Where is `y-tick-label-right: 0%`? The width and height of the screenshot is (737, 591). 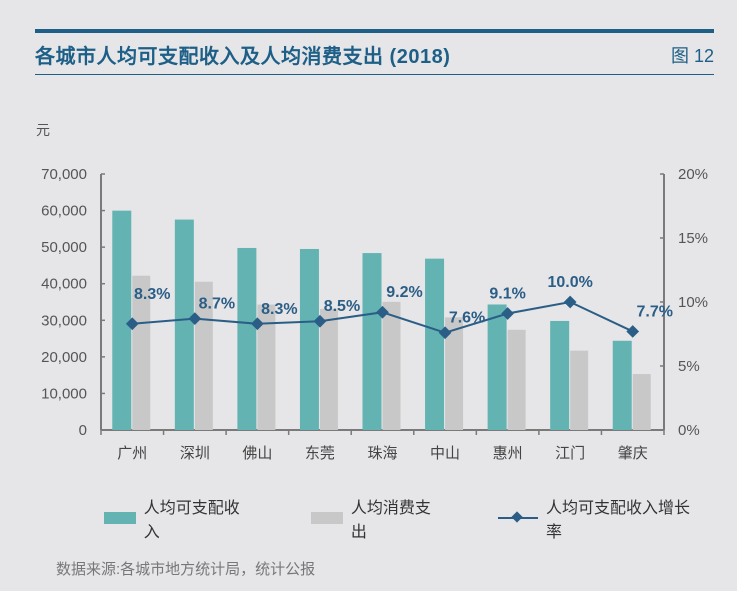
y-tick-label-right: 0% is located at coordinates (689, 430).